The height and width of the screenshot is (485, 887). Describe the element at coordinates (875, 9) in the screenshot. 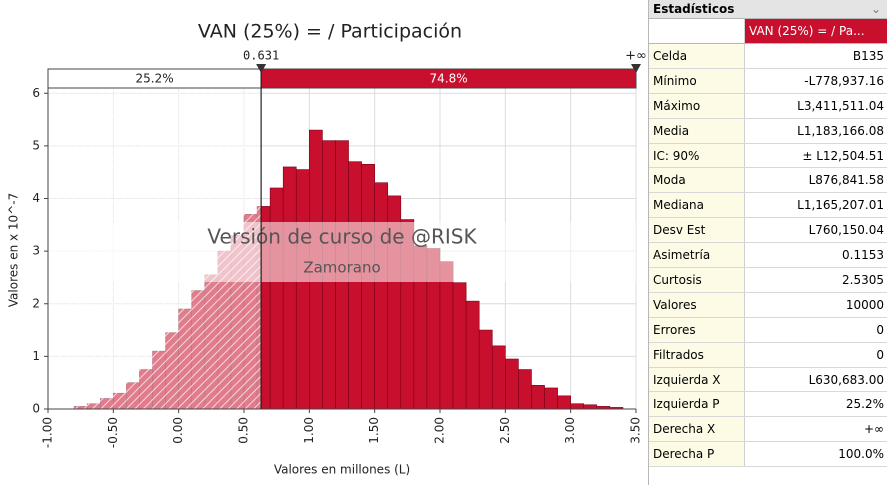

I see `chevron: ⌄` at that location.